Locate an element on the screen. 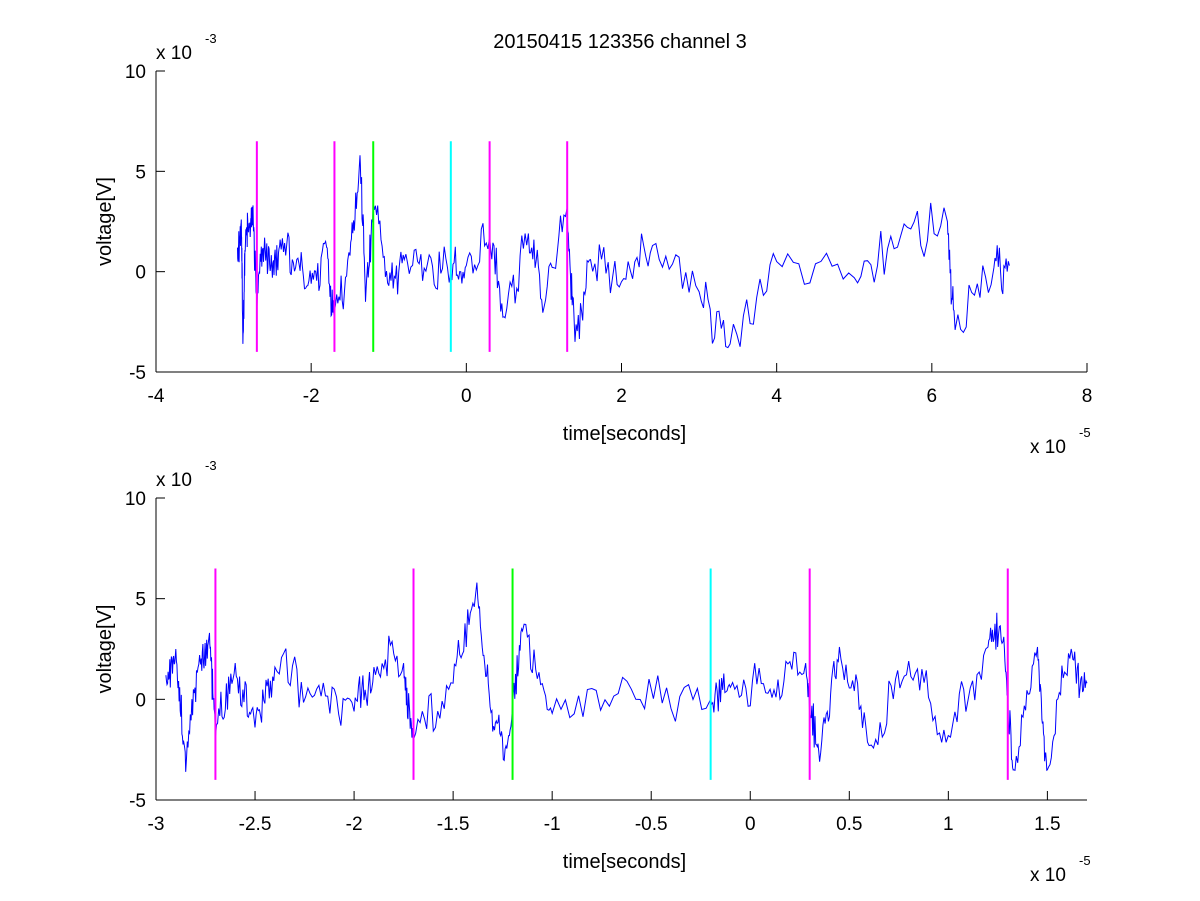 Image resolution: width=1200 pixels, height=901 pixels. x-tick-label: 6 is located at coordinates (932, 396).